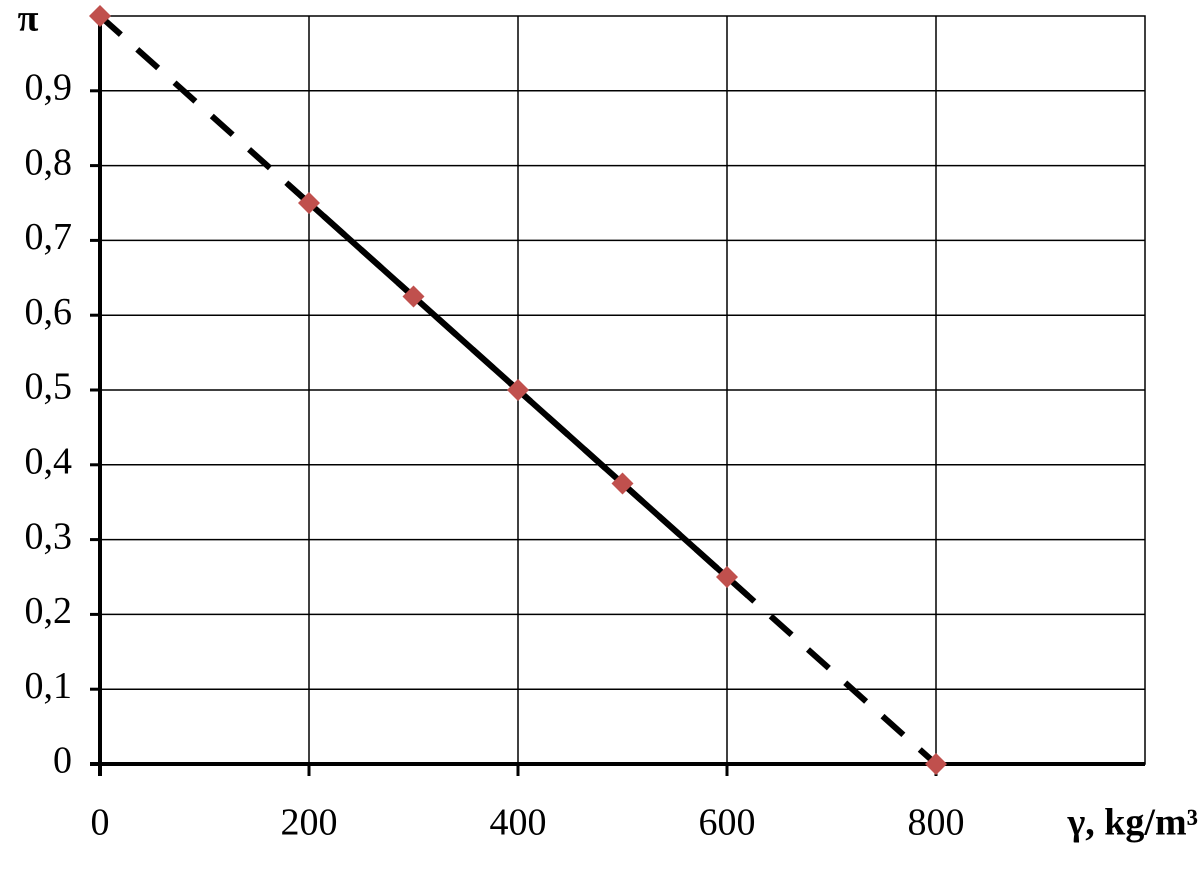  I want to click on y-tick-label: 0,7, so click(49, 237).